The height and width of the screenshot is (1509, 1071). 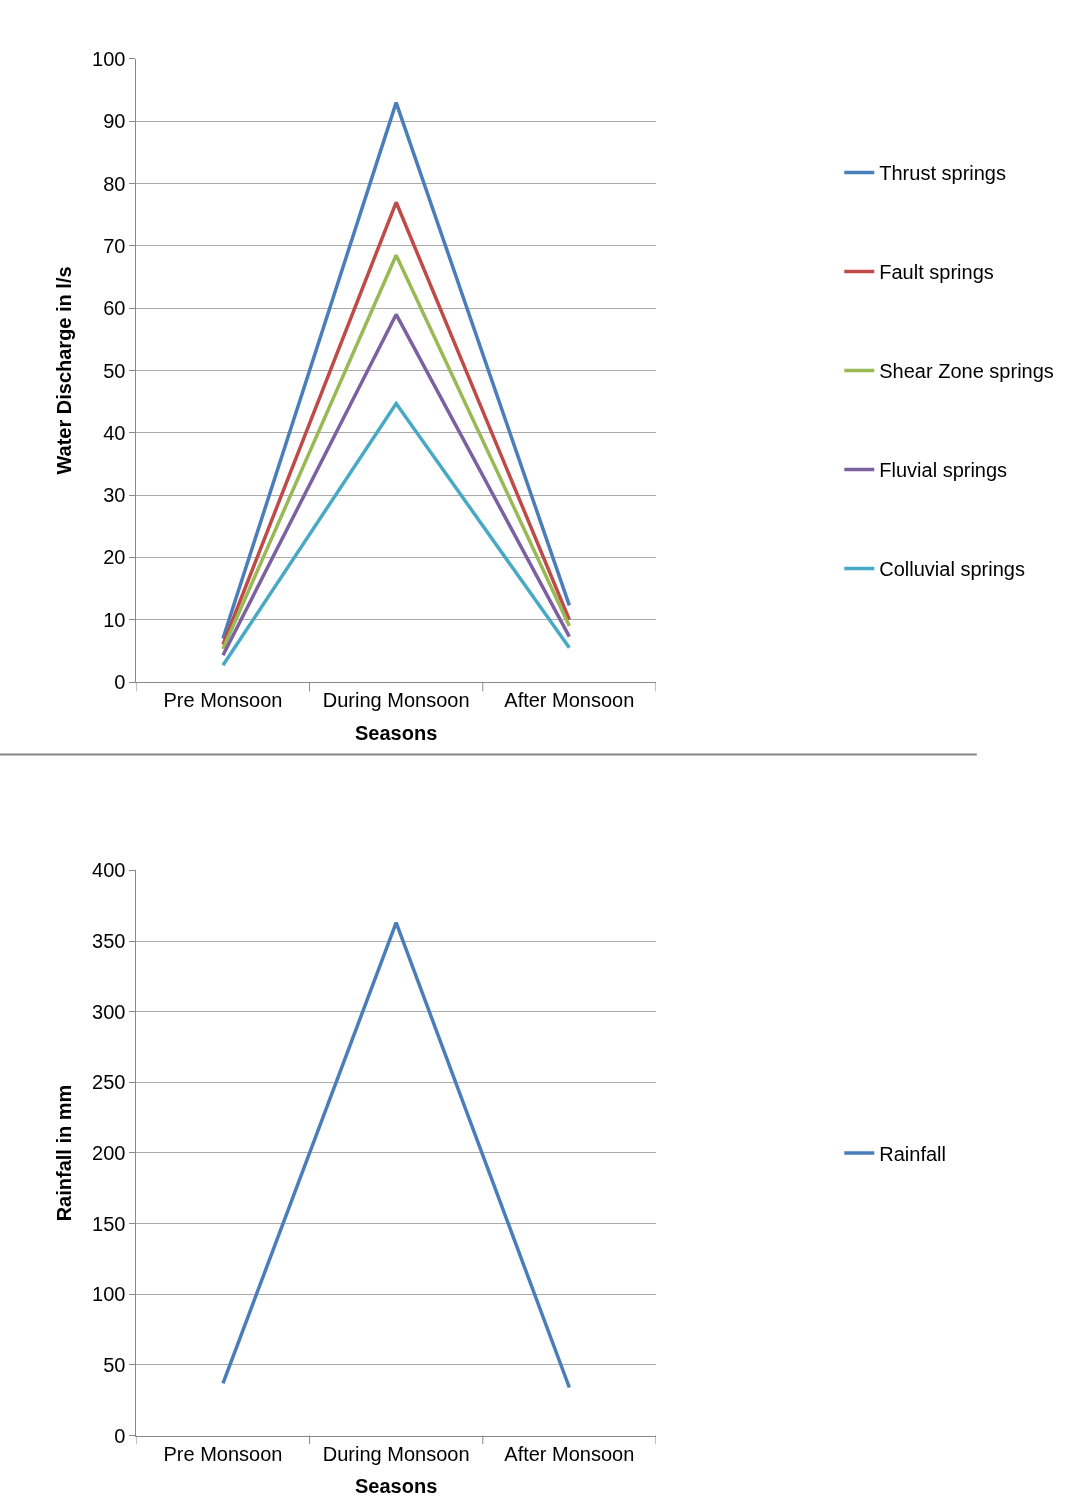 I want to click on y-tick-label: 150, so click(x=109, y=1223).